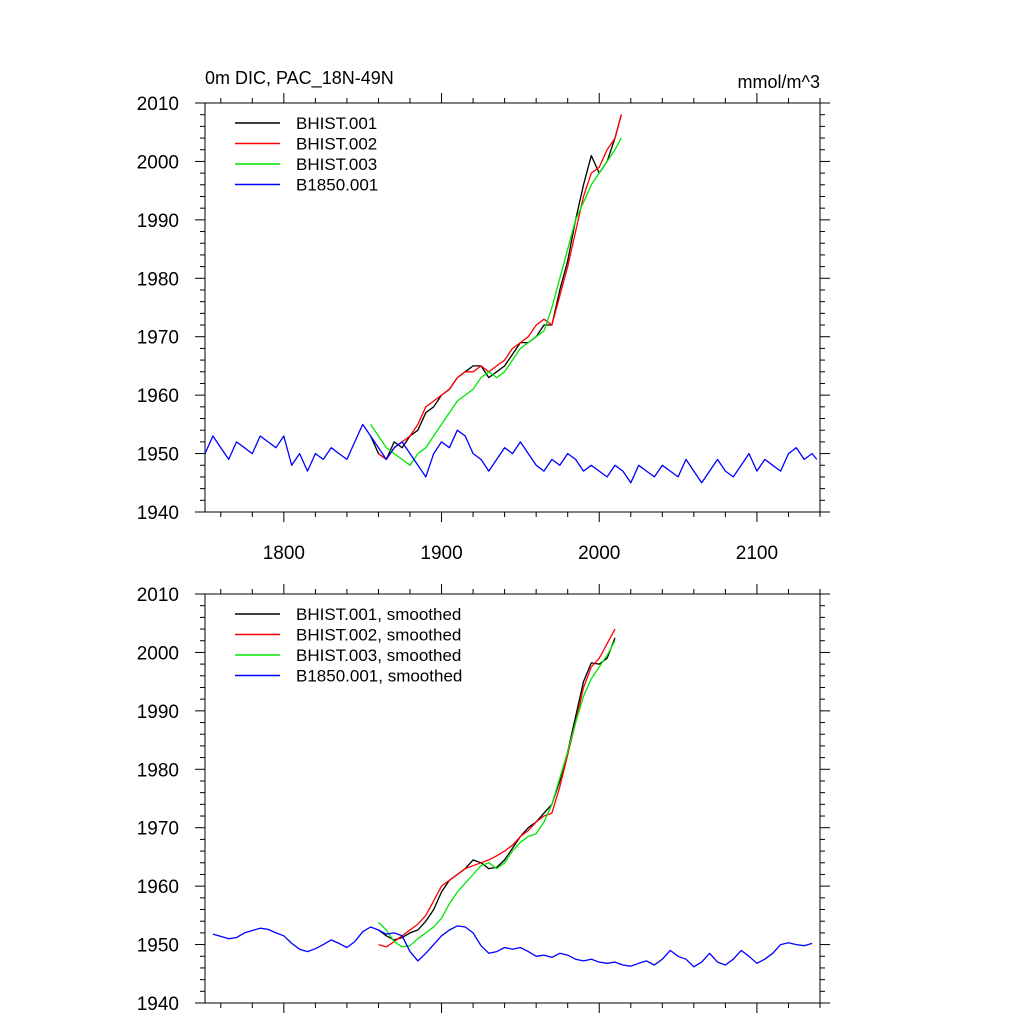 The width and height of the screenshot is (1024, 1024). Describe the element at coordinates (378, 635) in the screenshot. I see `bottom-legend-label-bhist-002: BHIST.002, smoothed` at that location.